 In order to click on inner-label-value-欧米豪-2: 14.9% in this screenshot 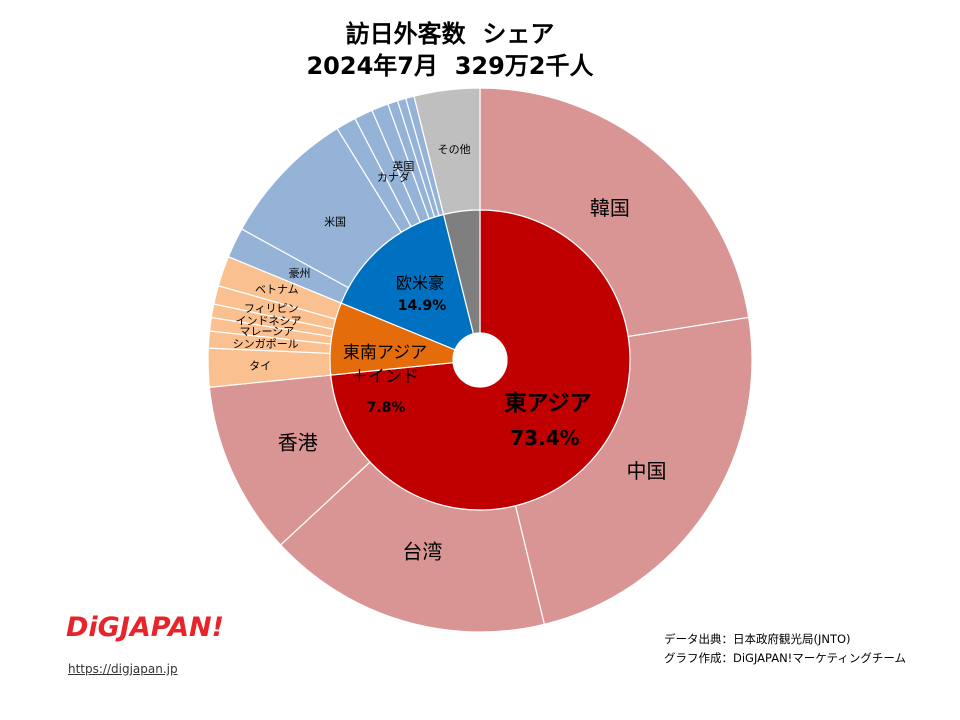, I will do `click(422, 306)`.